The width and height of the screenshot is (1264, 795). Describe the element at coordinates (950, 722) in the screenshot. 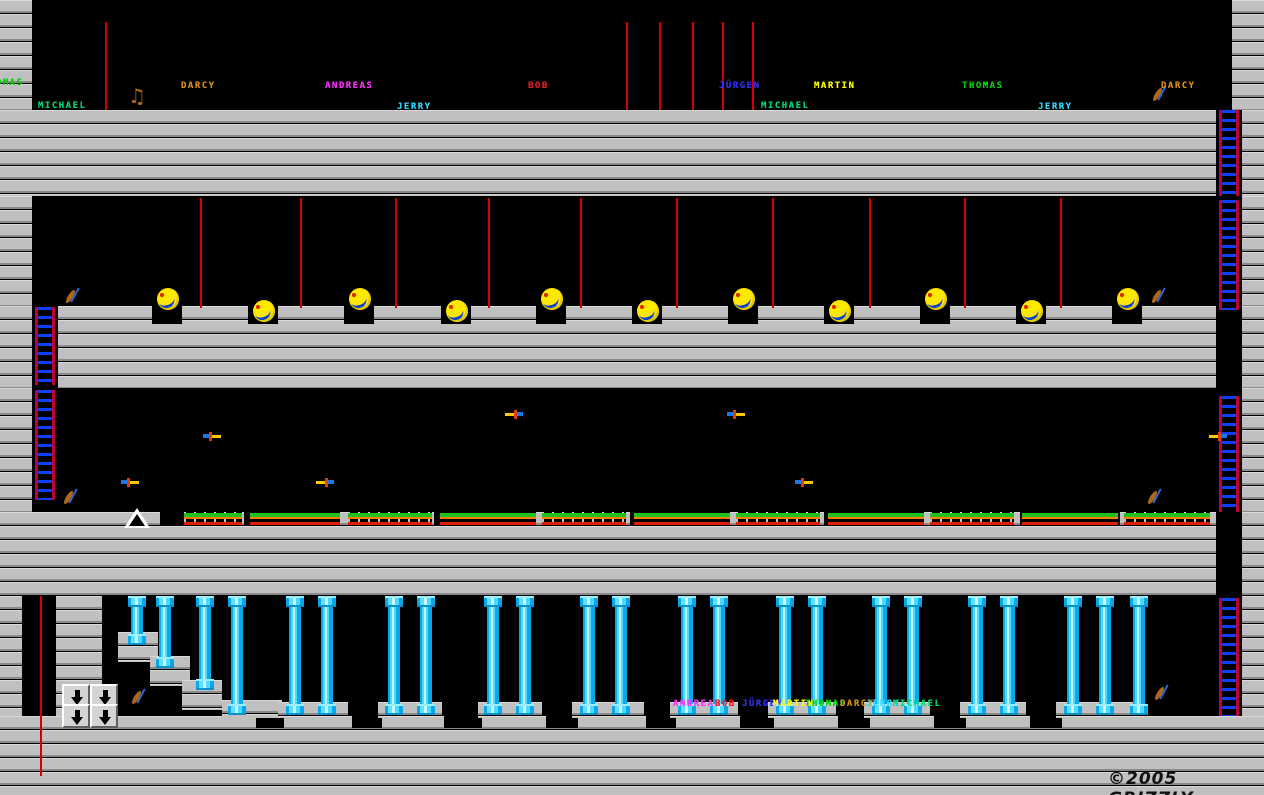

I see `floor-gap-h` at that location.